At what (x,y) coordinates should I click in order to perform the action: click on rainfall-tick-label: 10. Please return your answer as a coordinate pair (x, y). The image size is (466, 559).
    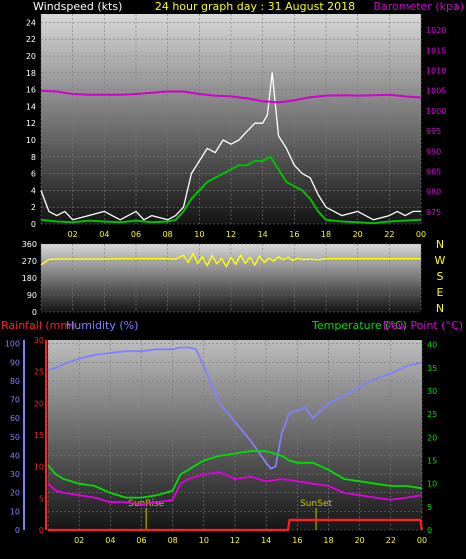
    Looking at the image, I should click on (39, 467).